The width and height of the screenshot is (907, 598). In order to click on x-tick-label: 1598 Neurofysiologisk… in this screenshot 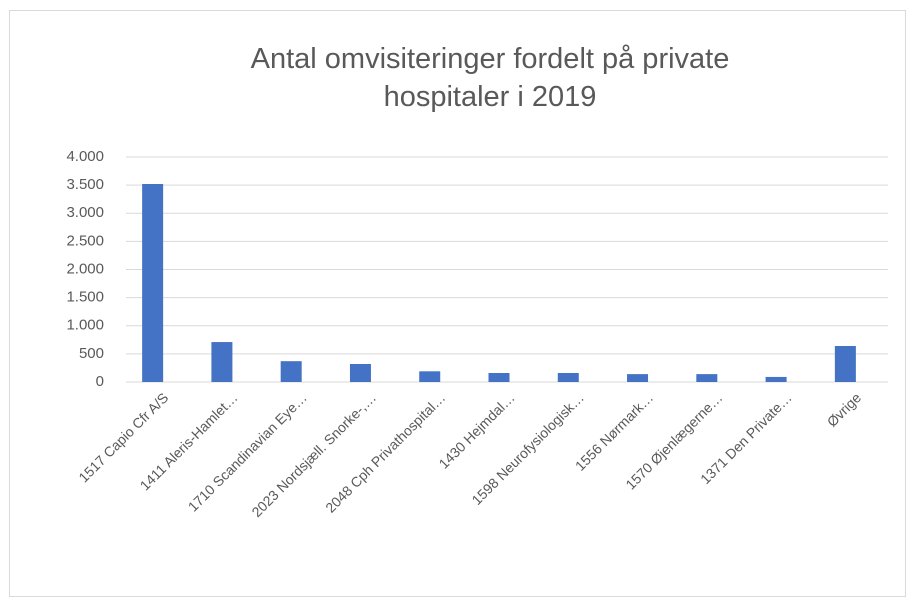, I will do `click(527, 448)`.